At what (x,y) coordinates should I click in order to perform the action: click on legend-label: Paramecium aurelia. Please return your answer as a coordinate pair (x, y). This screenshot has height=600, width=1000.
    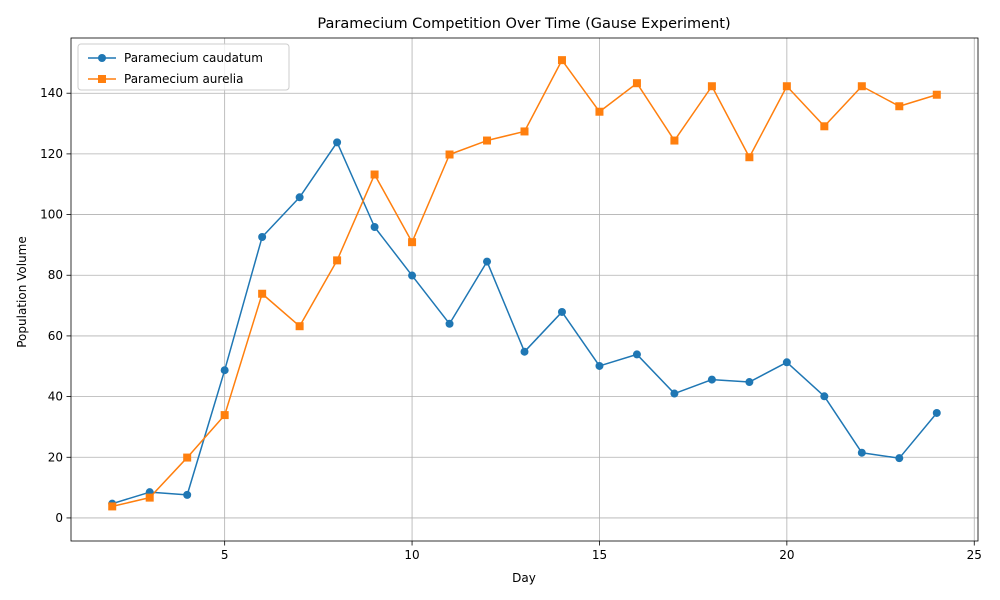
    Looking at the image, I should click on (183, 79).